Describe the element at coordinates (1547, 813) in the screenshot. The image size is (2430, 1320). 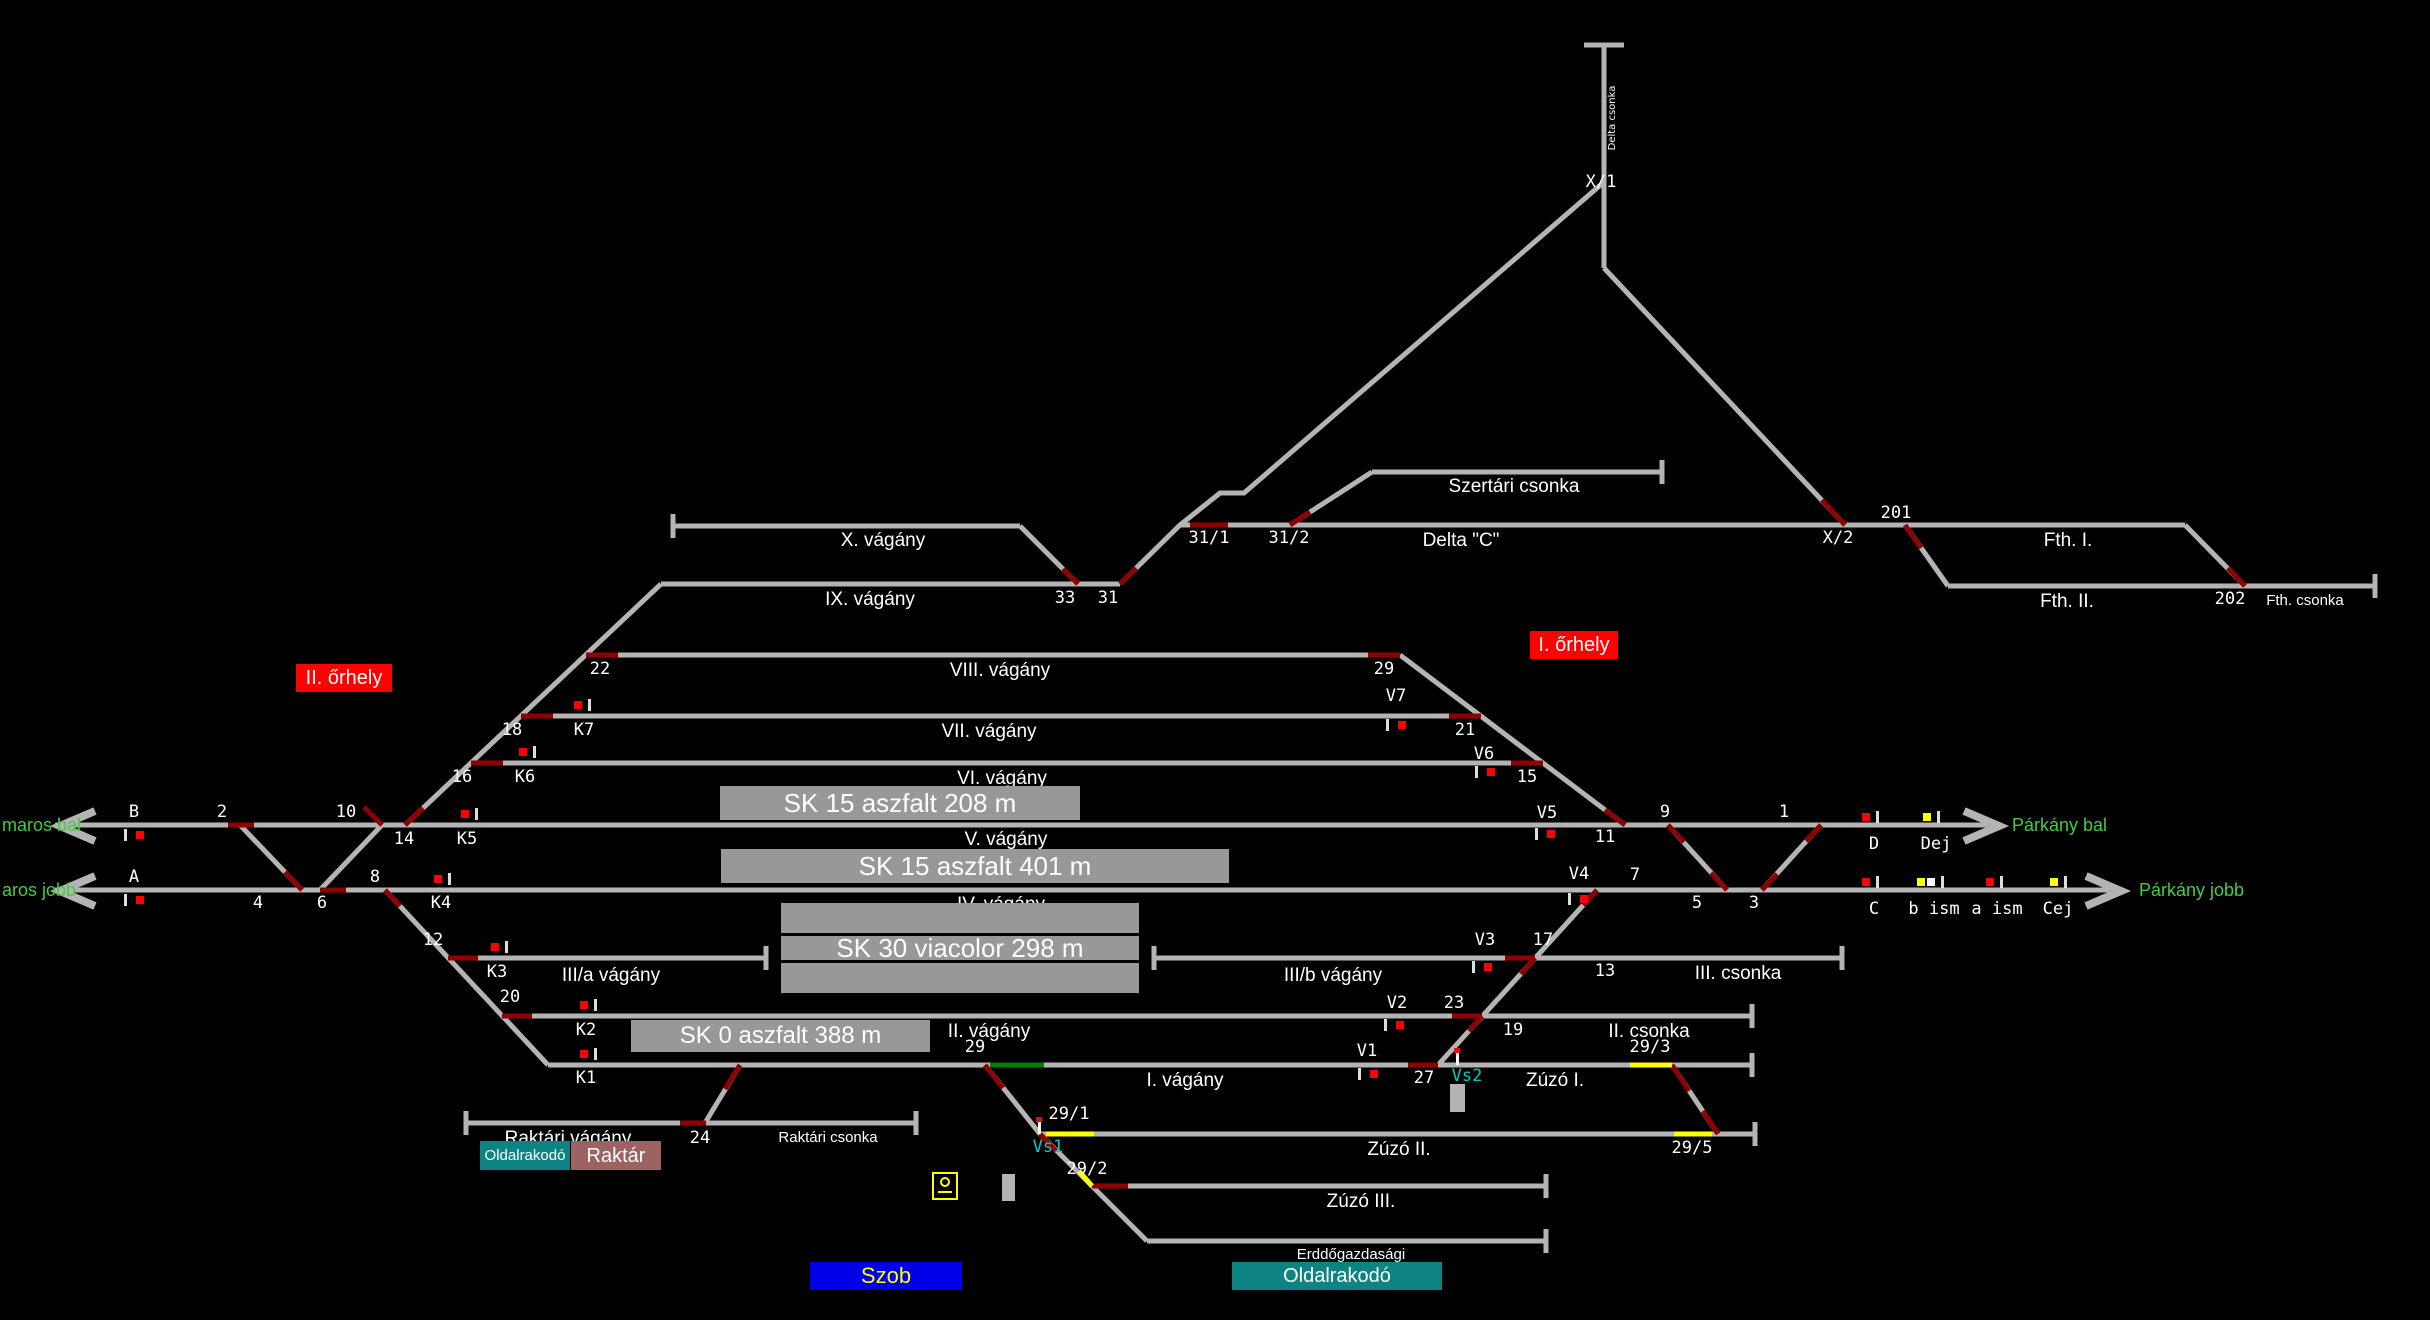
I see `signal-label-V5: V5` at that location.